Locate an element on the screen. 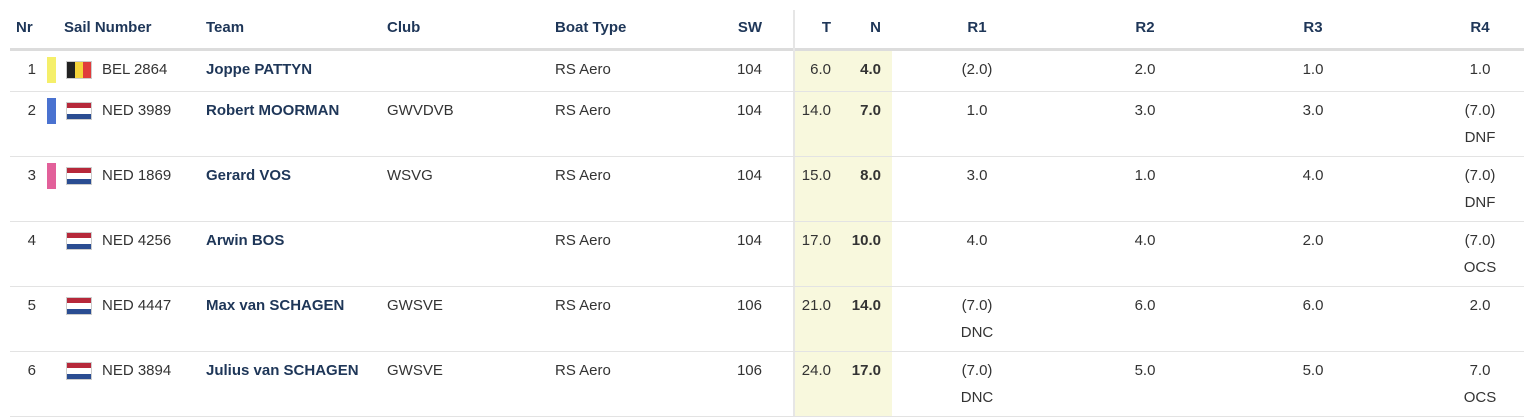 The image size is (1524, 420). sail-number: NED 4447 is located at coordinates (137, 305).